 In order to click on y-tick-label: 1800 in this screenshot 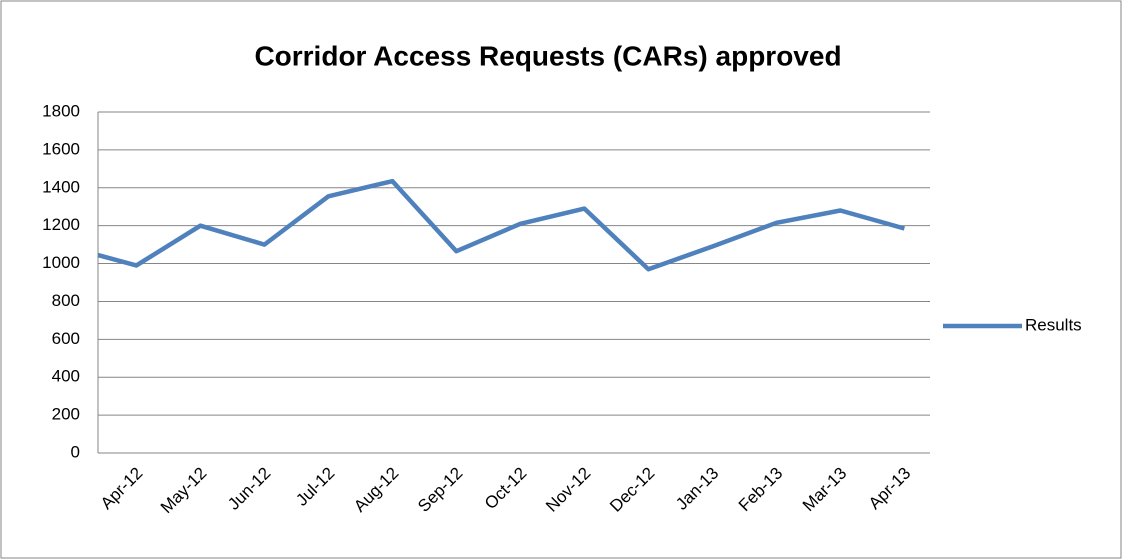, I will do `click(61, 110)`.